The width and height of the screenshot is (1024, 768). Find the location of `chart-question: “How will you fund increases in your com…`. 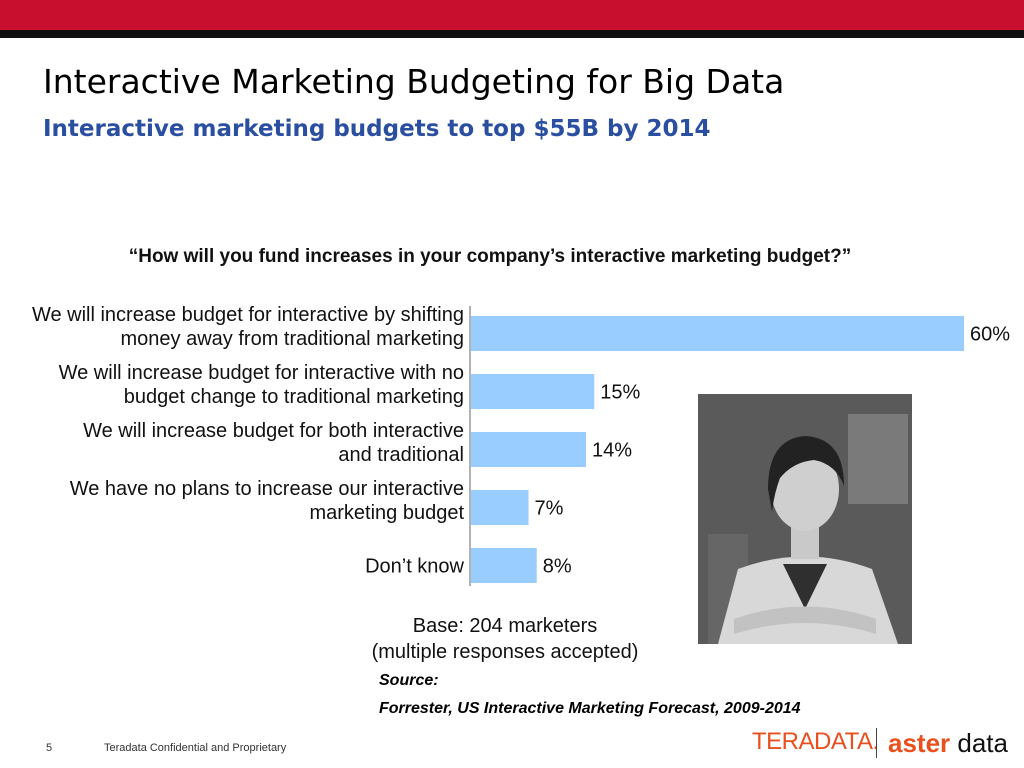

chart-question: “How will you fund increases in your com… is located at coordinates (490, 256).